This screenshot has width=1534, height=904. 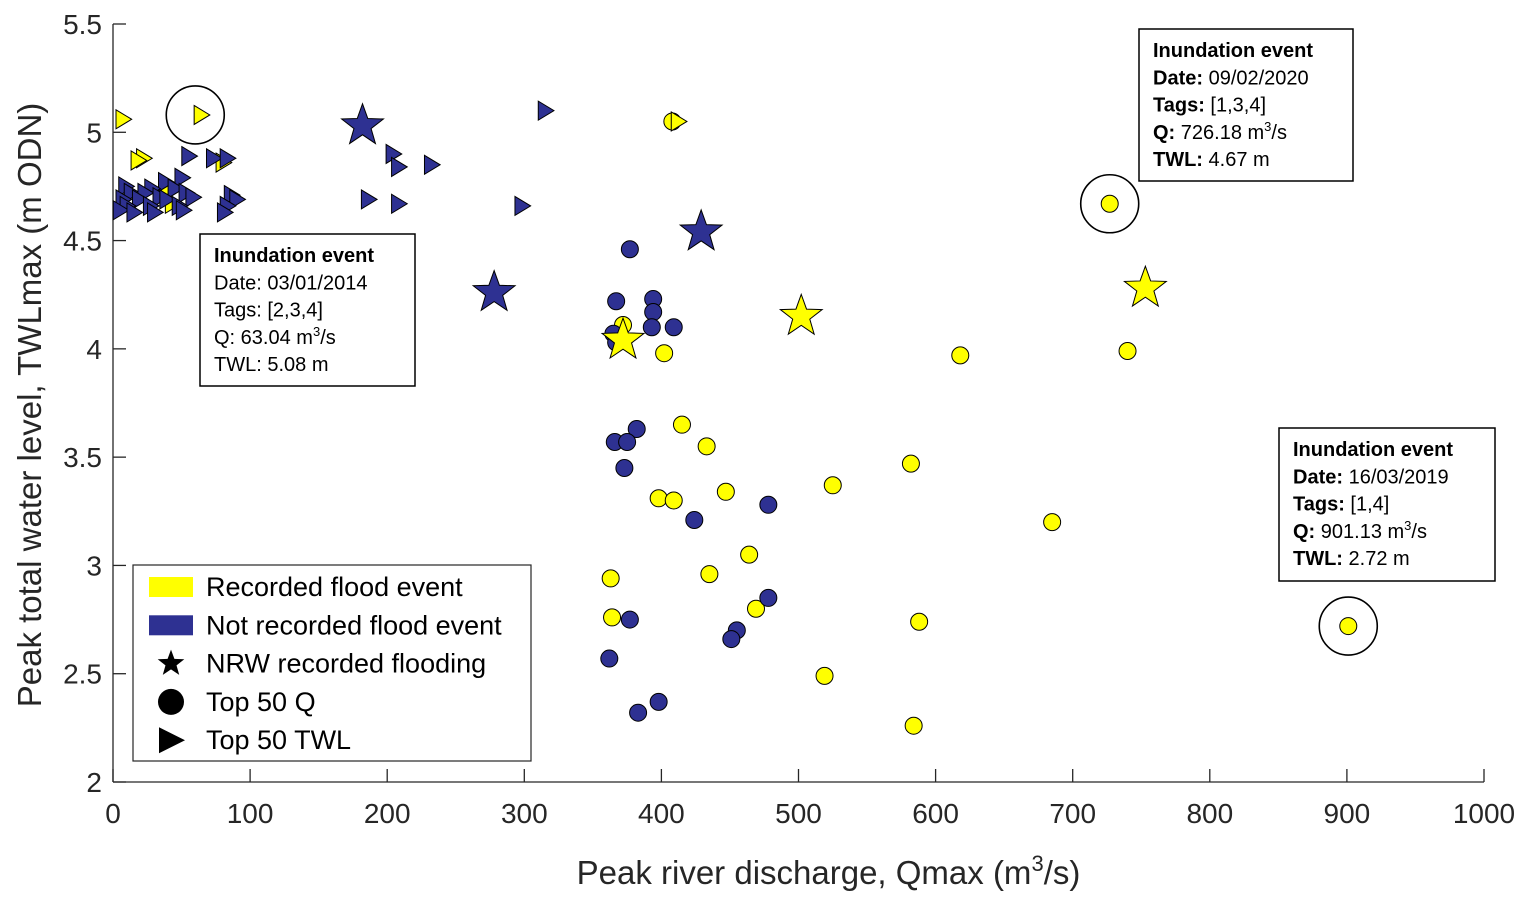 What do you see at coordinates (1484, 813) in the screenshot?
I see `x-tick-label: 1000` at bounding box center [1484, 813].